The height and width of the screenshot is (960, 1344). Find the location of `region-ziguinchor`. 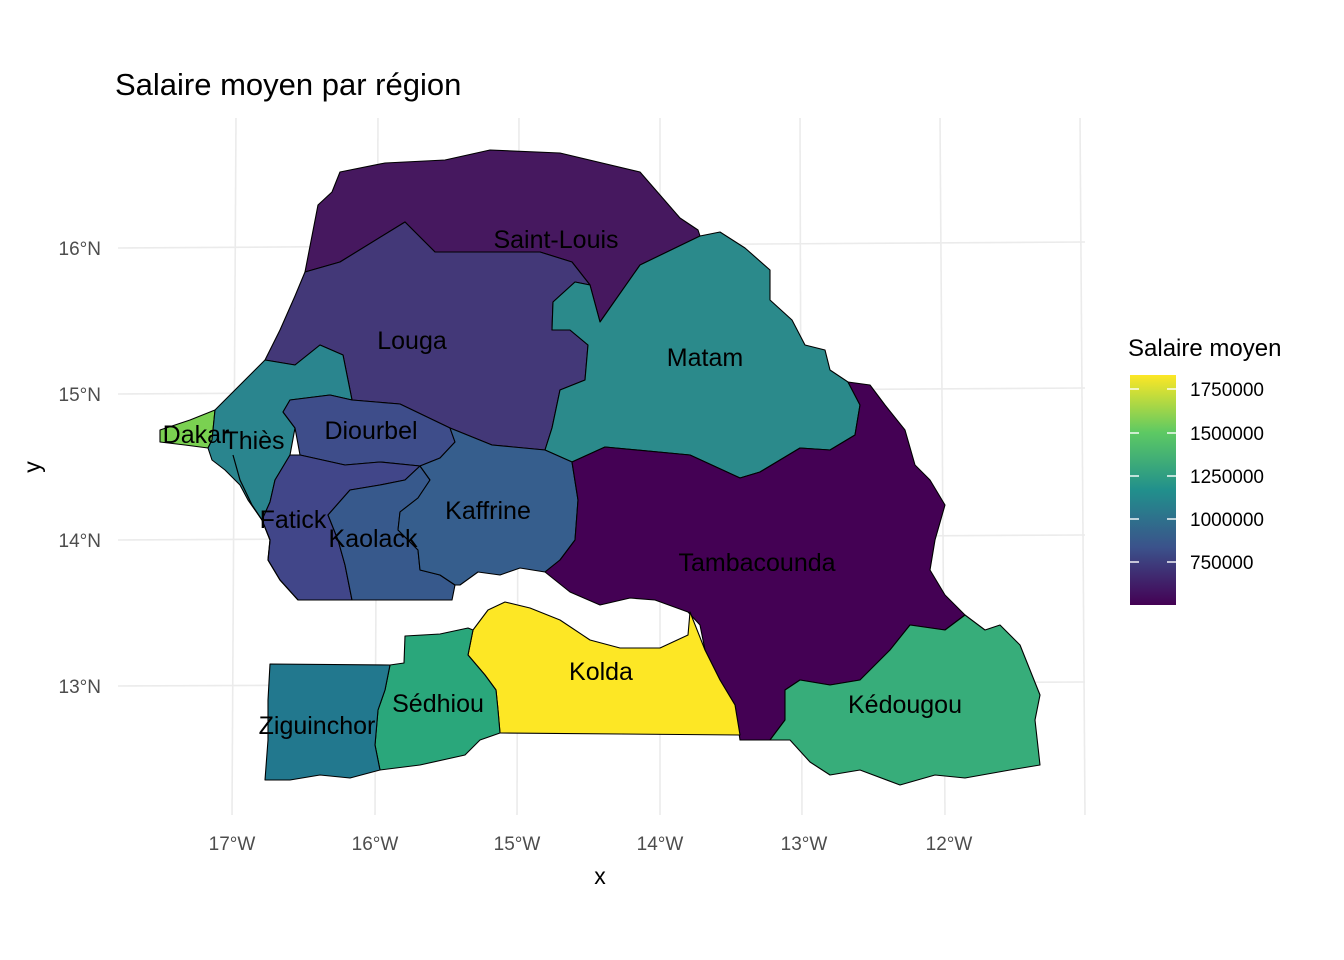

region-ziguinchor is located at coordinates (327, 722).